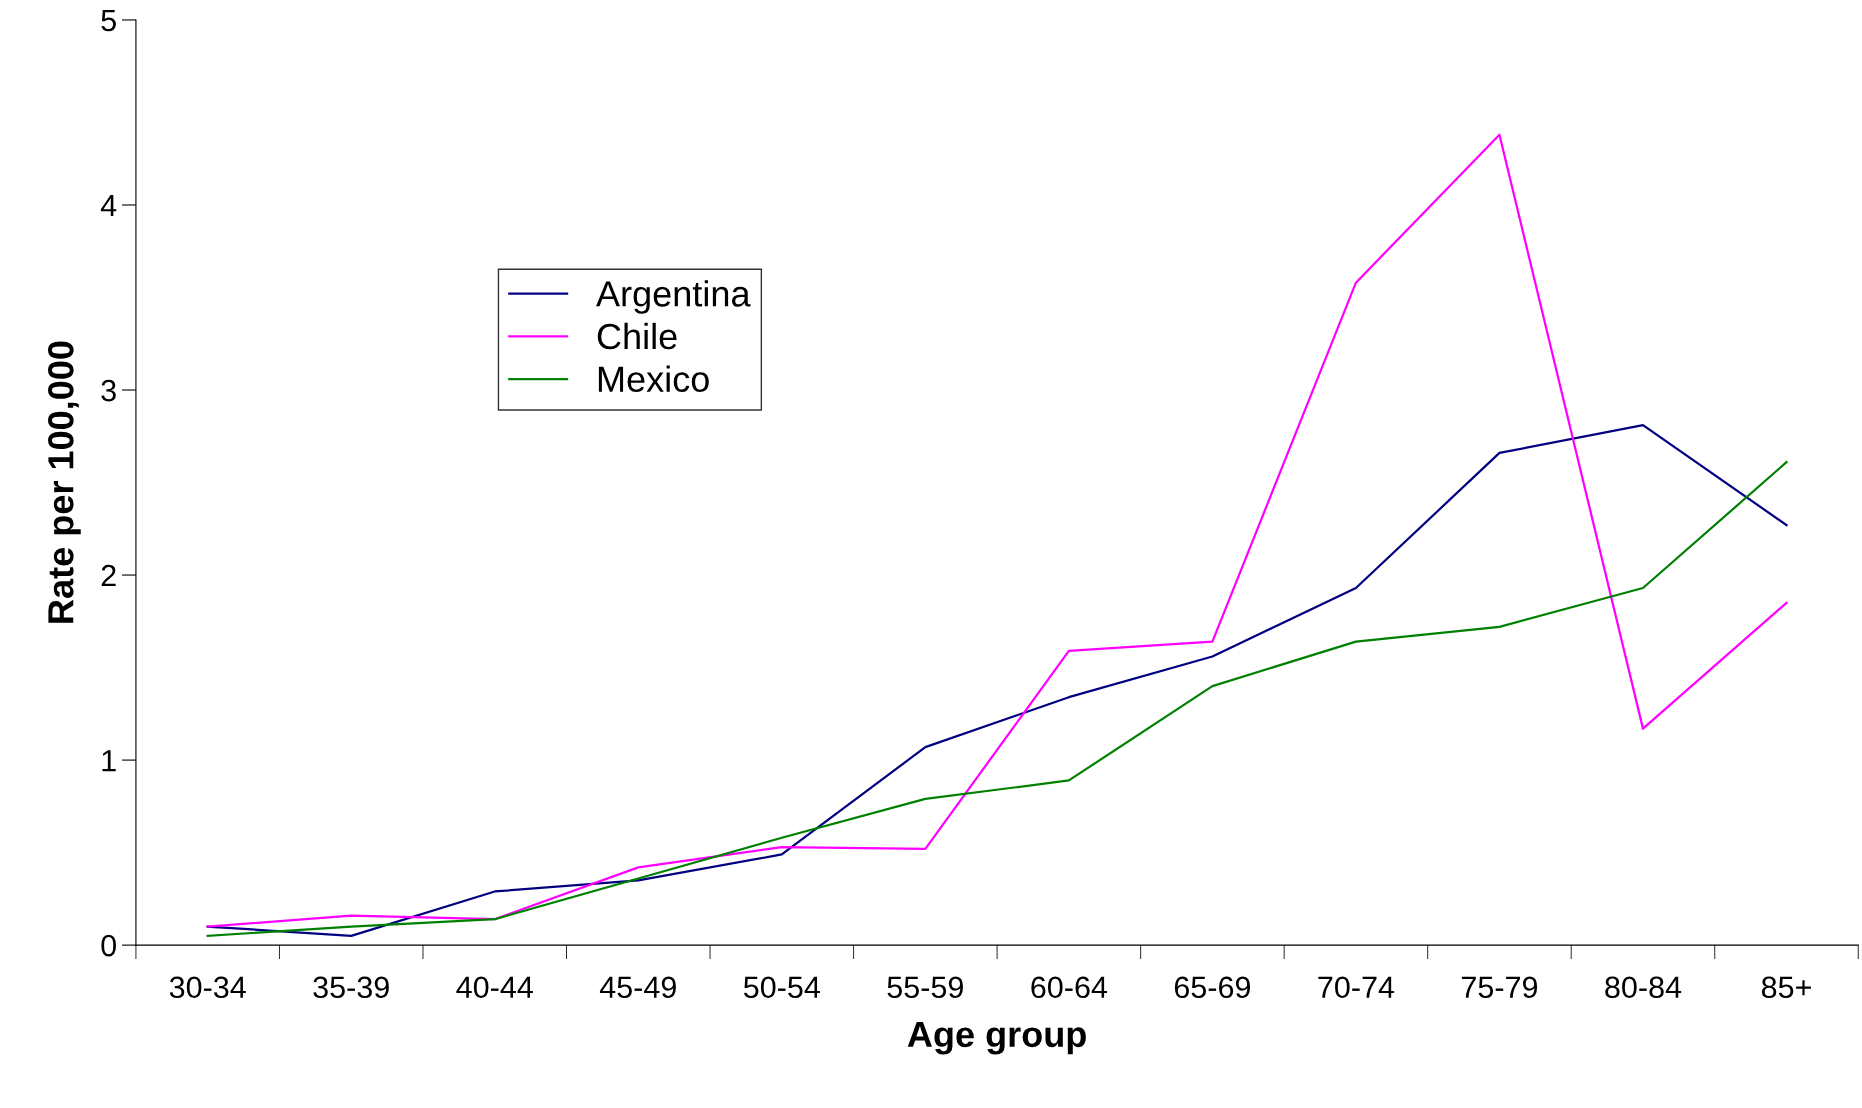  What do you see at coordinates (781, 987) in the screenshot?
I see `x-tick-label: 50-54` at bounding box center [781, 987].